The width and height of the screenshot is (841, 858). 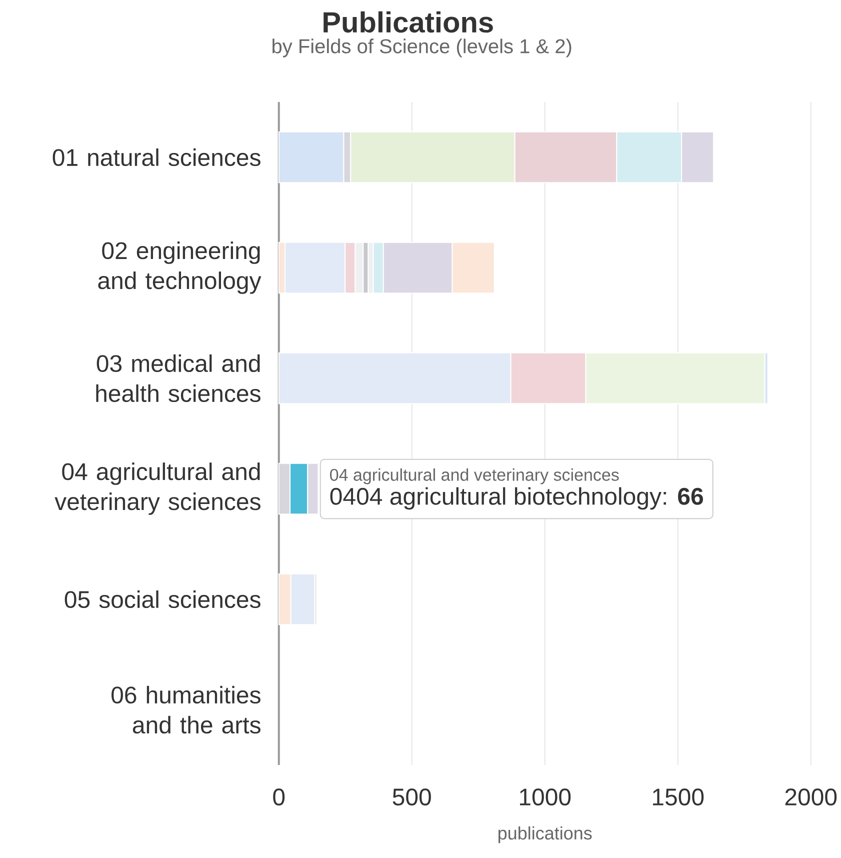 What do you see at coordinates (517, 498) in the screenshot?
I see `annotation: 0404 agricultural biotechnology: 66` at bounding box center [517, 498].